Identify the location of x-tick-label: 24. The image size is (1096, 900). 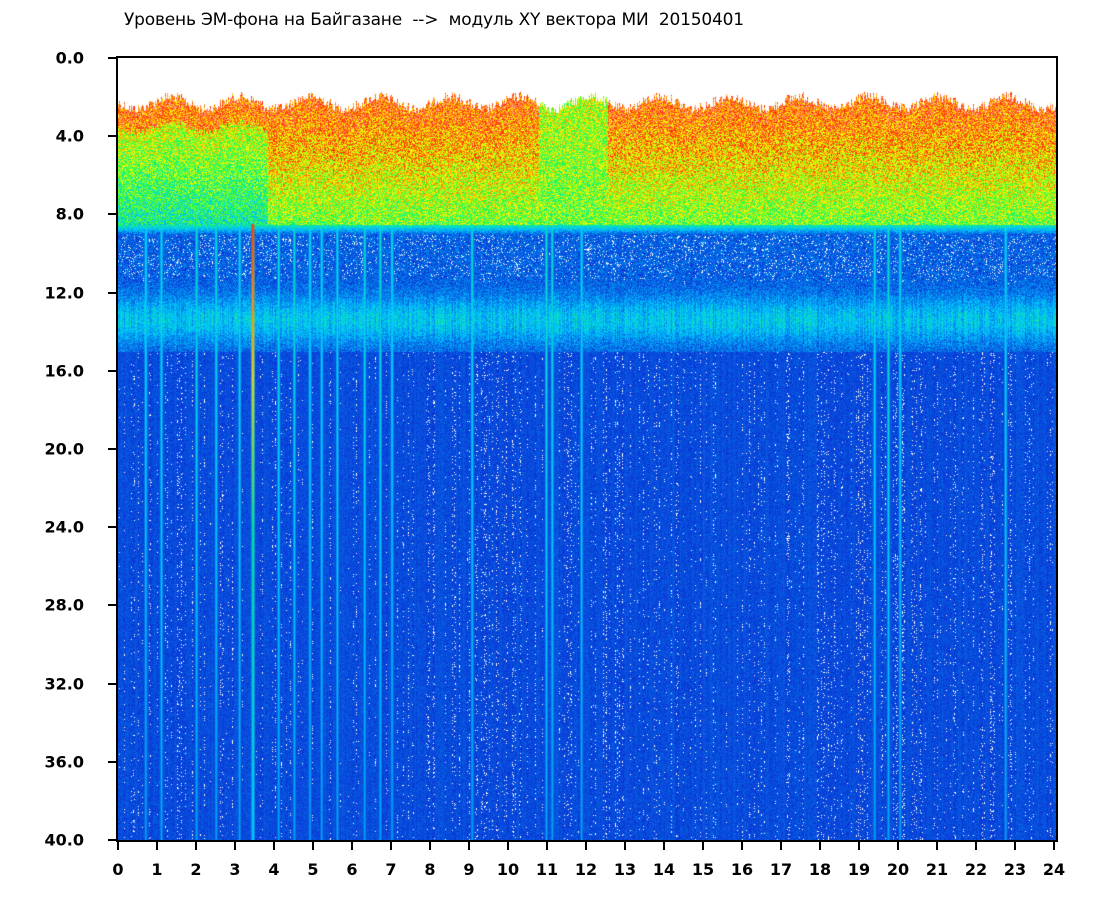
(1054, 869).